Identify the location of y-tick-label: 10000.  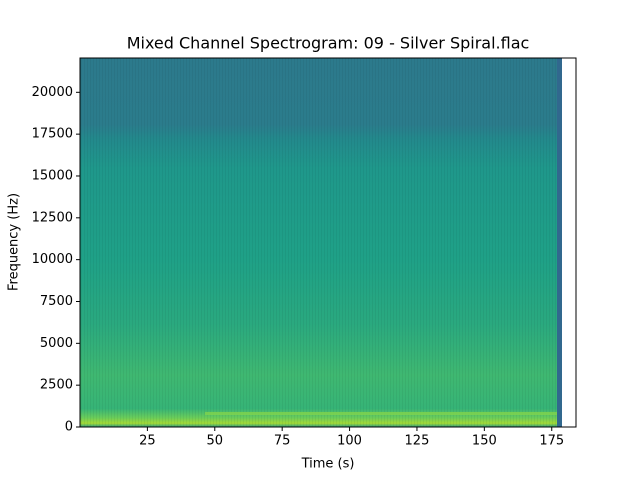
(52, 259).